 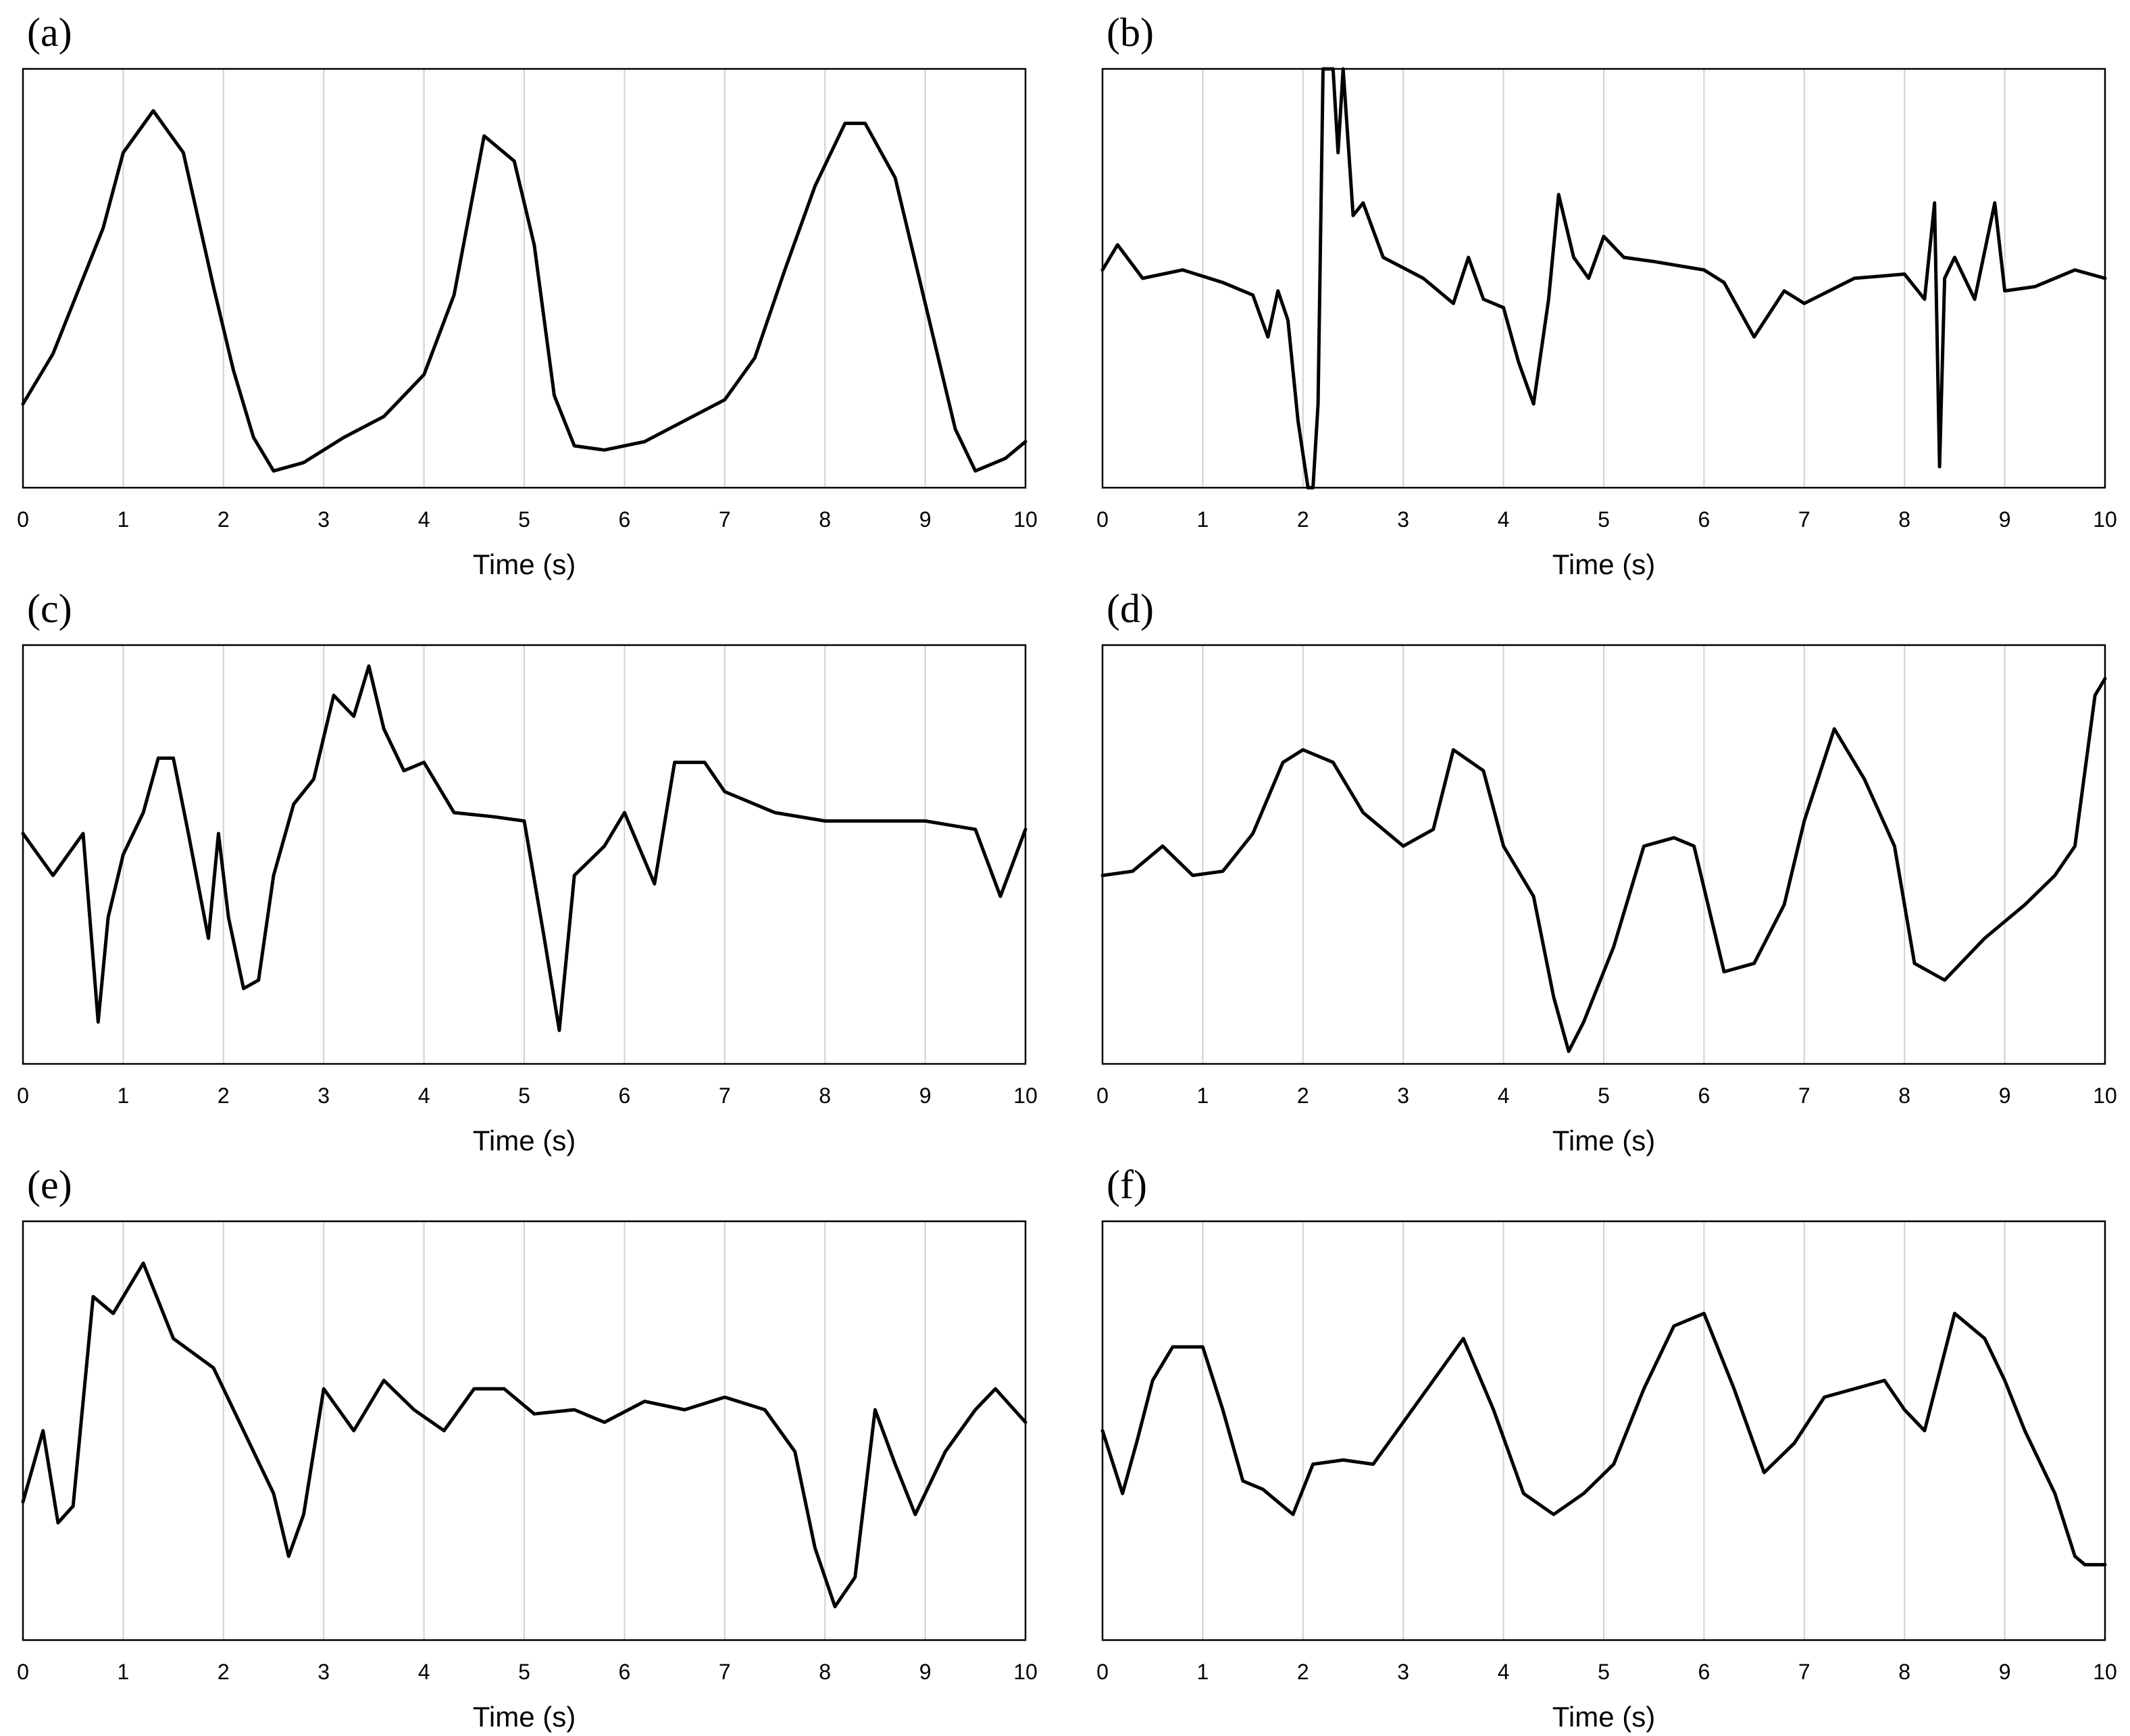 I want to click on panel-c-x-tick-label: 1, so click(x=124, y=1095).